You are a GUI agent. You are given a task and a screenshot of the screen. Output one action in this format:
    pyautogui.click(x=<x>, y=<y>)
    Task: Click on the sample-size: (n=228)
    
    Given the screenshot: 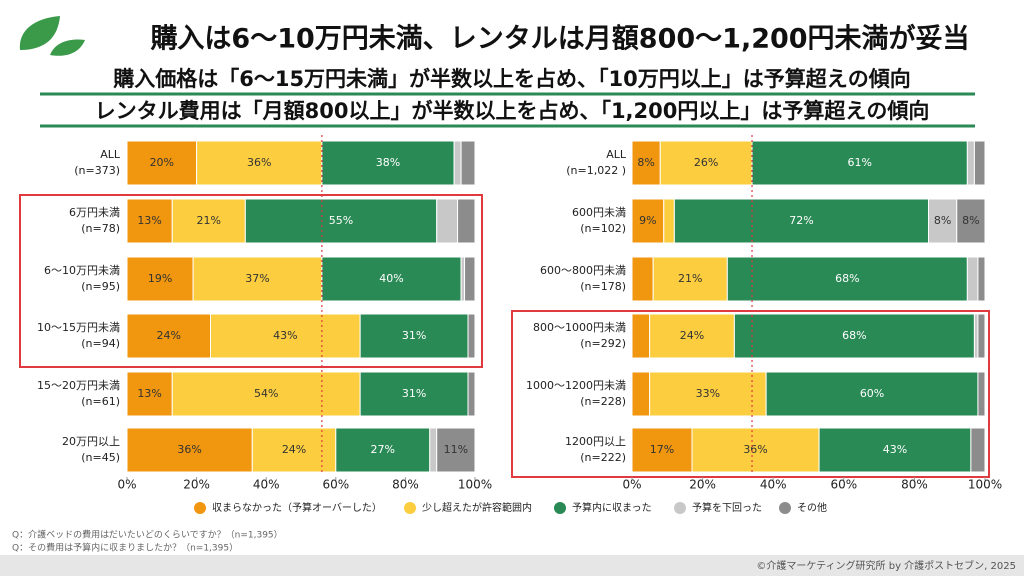 What is the action you would take?
    pyautogui.click(x=603, y=401)
    